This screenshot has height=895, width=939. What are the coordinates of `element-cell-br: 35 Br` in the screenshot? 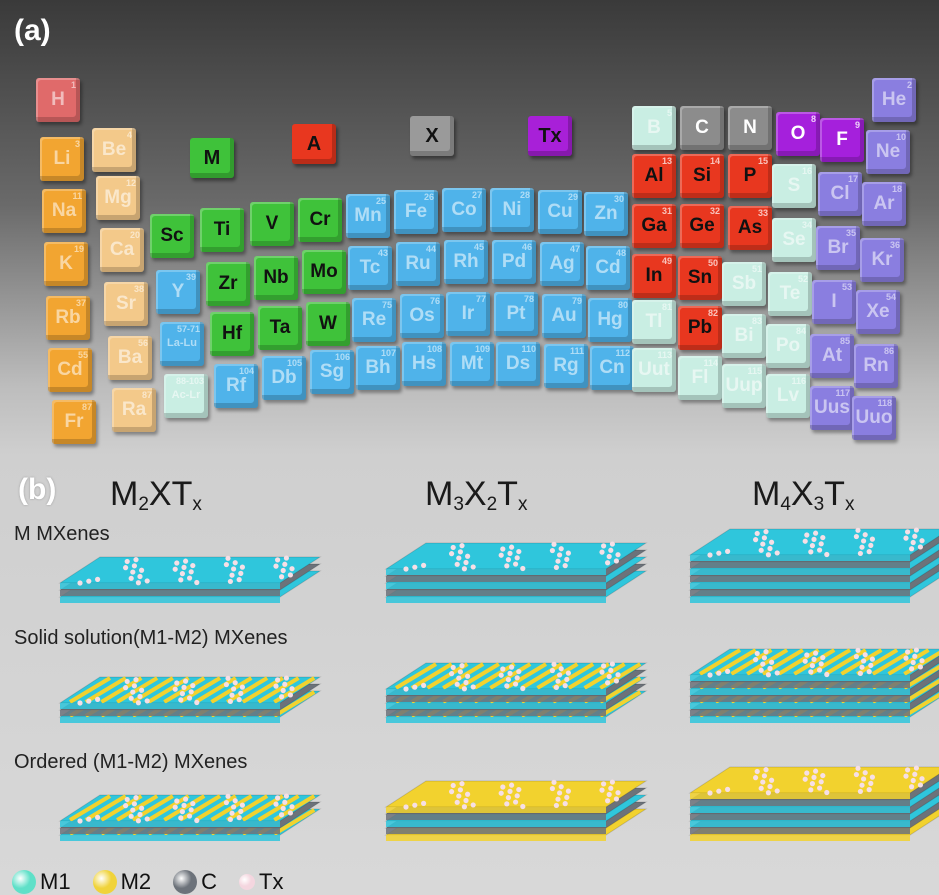 It's located at (838, 248).